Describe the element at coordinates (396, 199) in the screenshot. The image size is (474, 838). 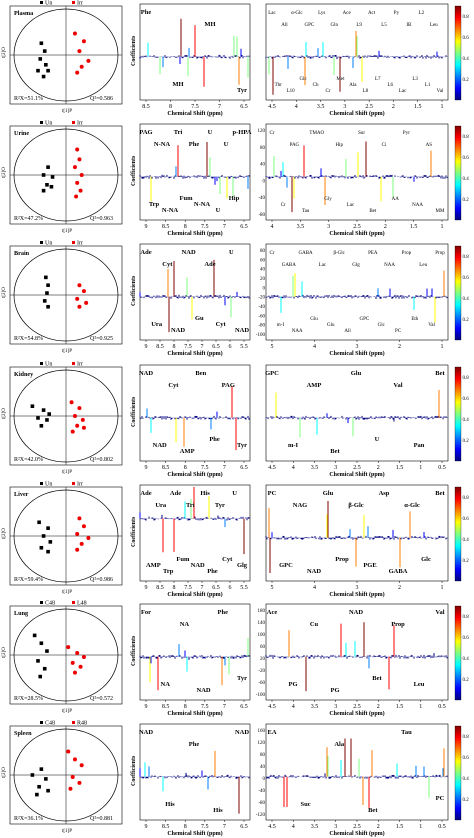
I see `peak-label: AA` at that location.